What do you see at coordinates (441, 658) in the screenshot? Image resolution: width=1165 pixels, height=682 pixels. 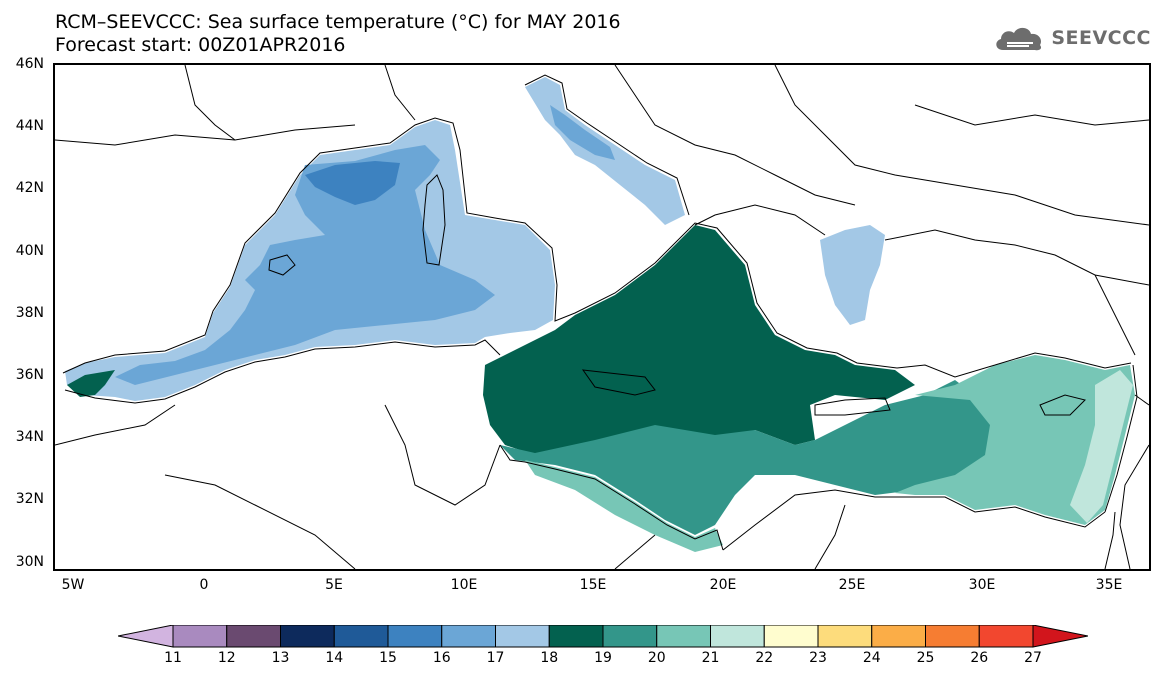 I see `colorbar-tick-label: 16` at bounding box center [441, 658].